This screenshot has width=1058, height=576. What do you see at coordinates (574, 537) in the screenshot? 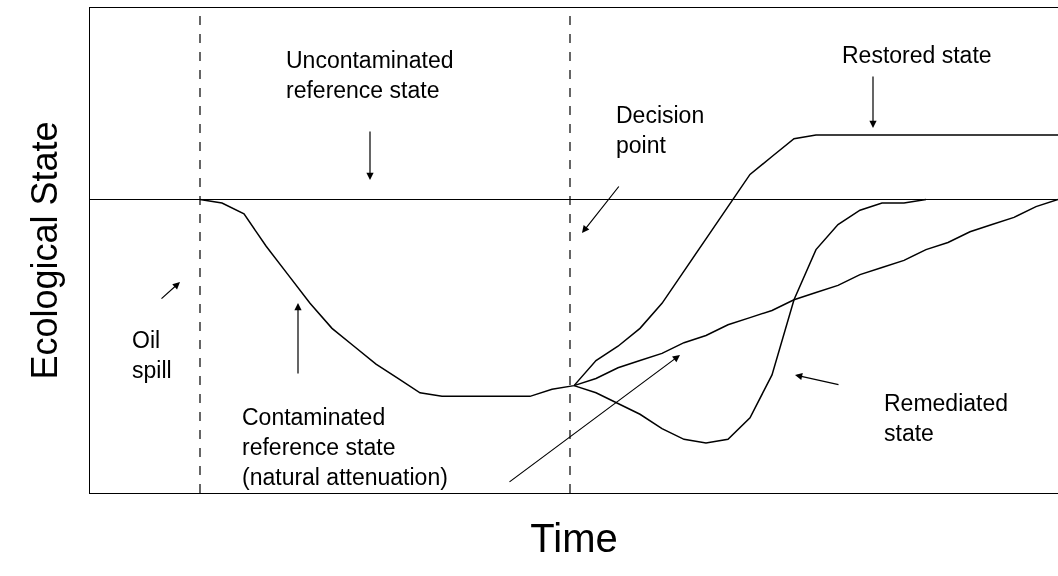
I see `x-axis-title: Time` at bounding box center [574, 537].